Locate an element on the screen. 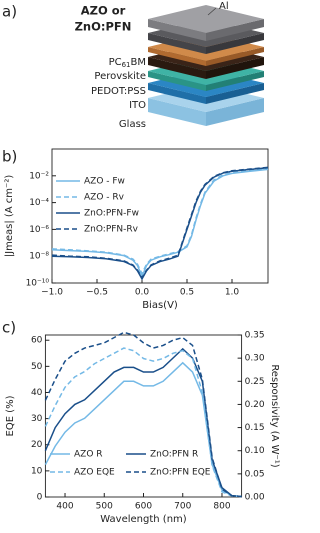 This screenshot has height=533, width=320. x-axis-label: Wavelength (nm) is located at coordinates (143, 519).